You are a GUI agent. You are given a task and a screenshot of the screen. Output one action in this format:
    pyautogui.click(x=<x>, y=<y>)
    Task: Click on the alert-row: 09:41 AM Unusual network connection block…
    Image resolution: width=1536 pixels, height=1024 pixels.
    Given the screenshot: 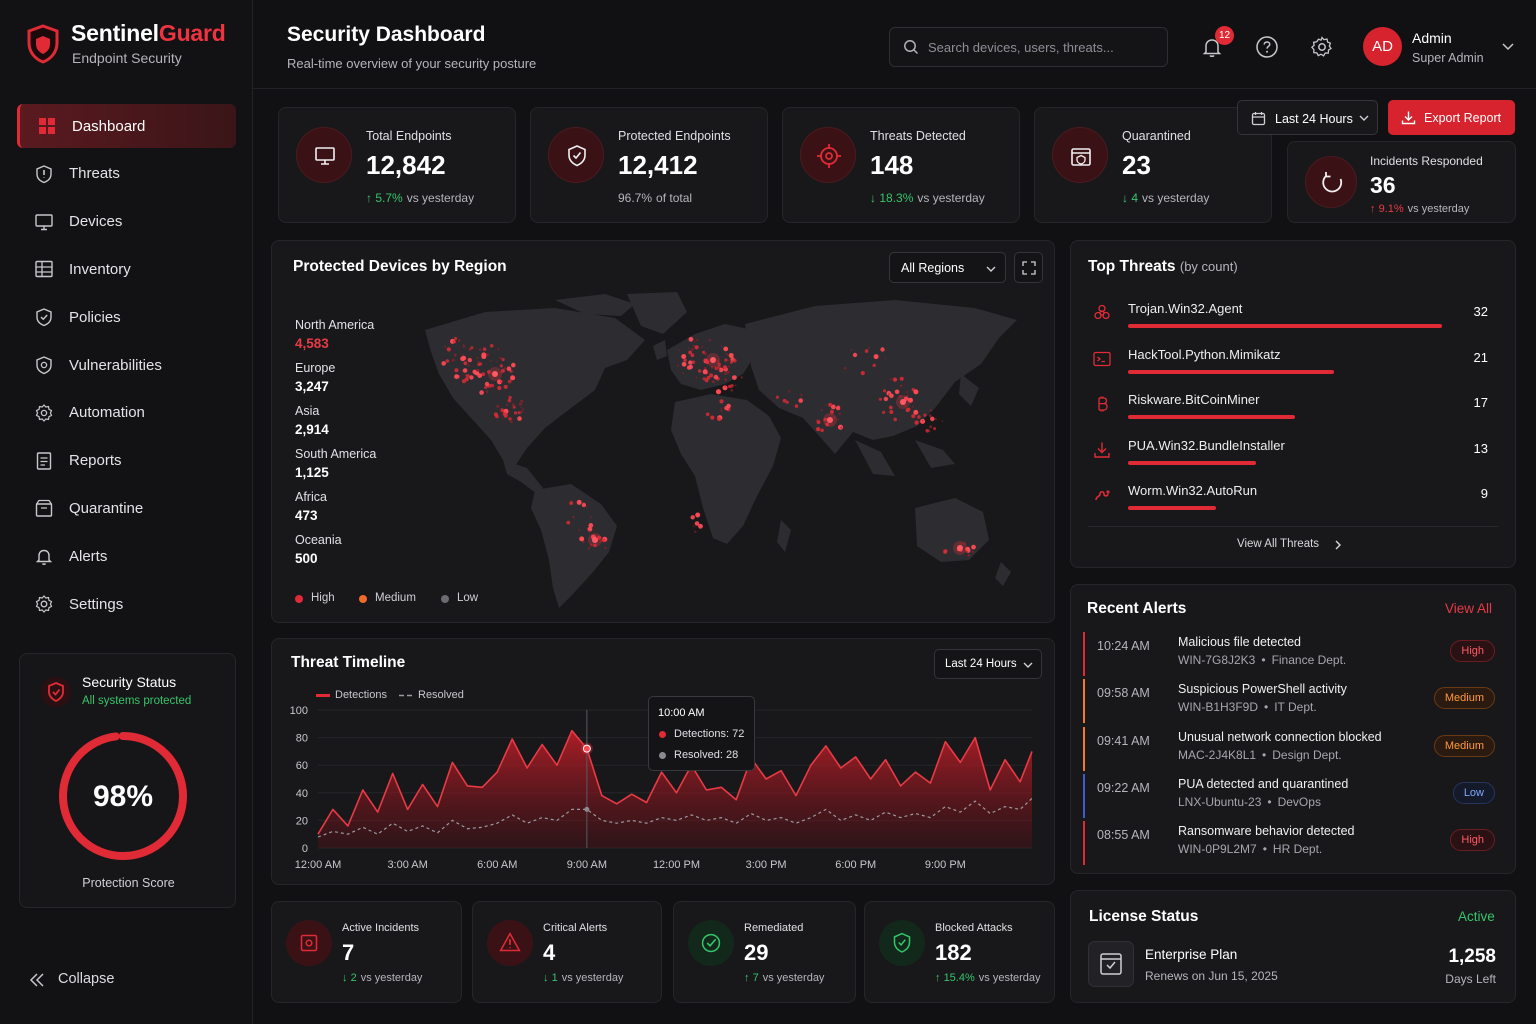 What is the action you would take?
    pyautogui.click(x=1291, y=748)
    